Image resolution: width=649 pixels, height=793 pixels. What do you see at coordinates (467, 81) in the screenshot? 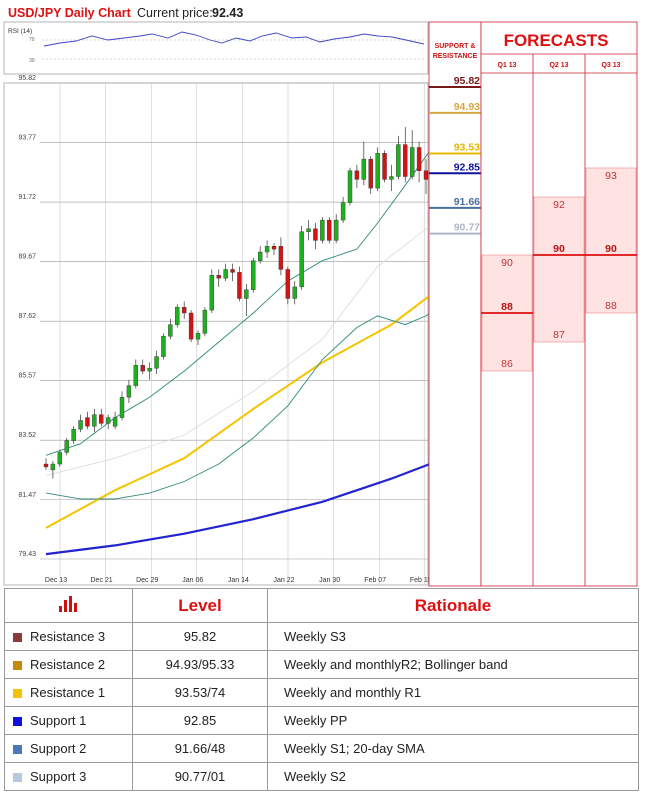
I see `sr-label: 95.82` at bounding box center [467, 81].